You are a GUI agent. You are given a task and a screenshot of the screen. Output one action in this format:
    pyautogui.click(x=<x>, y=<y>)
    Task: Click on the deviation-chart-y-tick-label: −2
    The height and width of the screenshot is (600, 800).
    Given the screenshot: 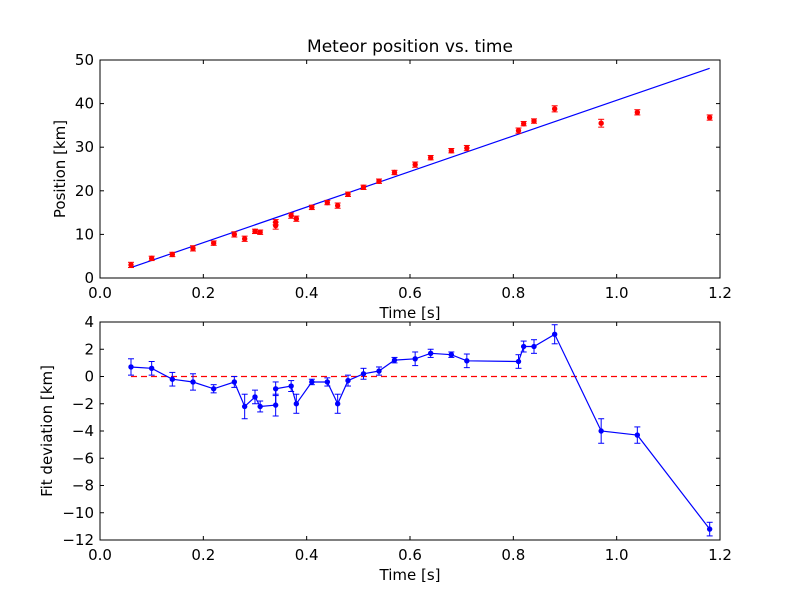 What is the action you would take?
    pyautogui.click(x=83, y=404)
    